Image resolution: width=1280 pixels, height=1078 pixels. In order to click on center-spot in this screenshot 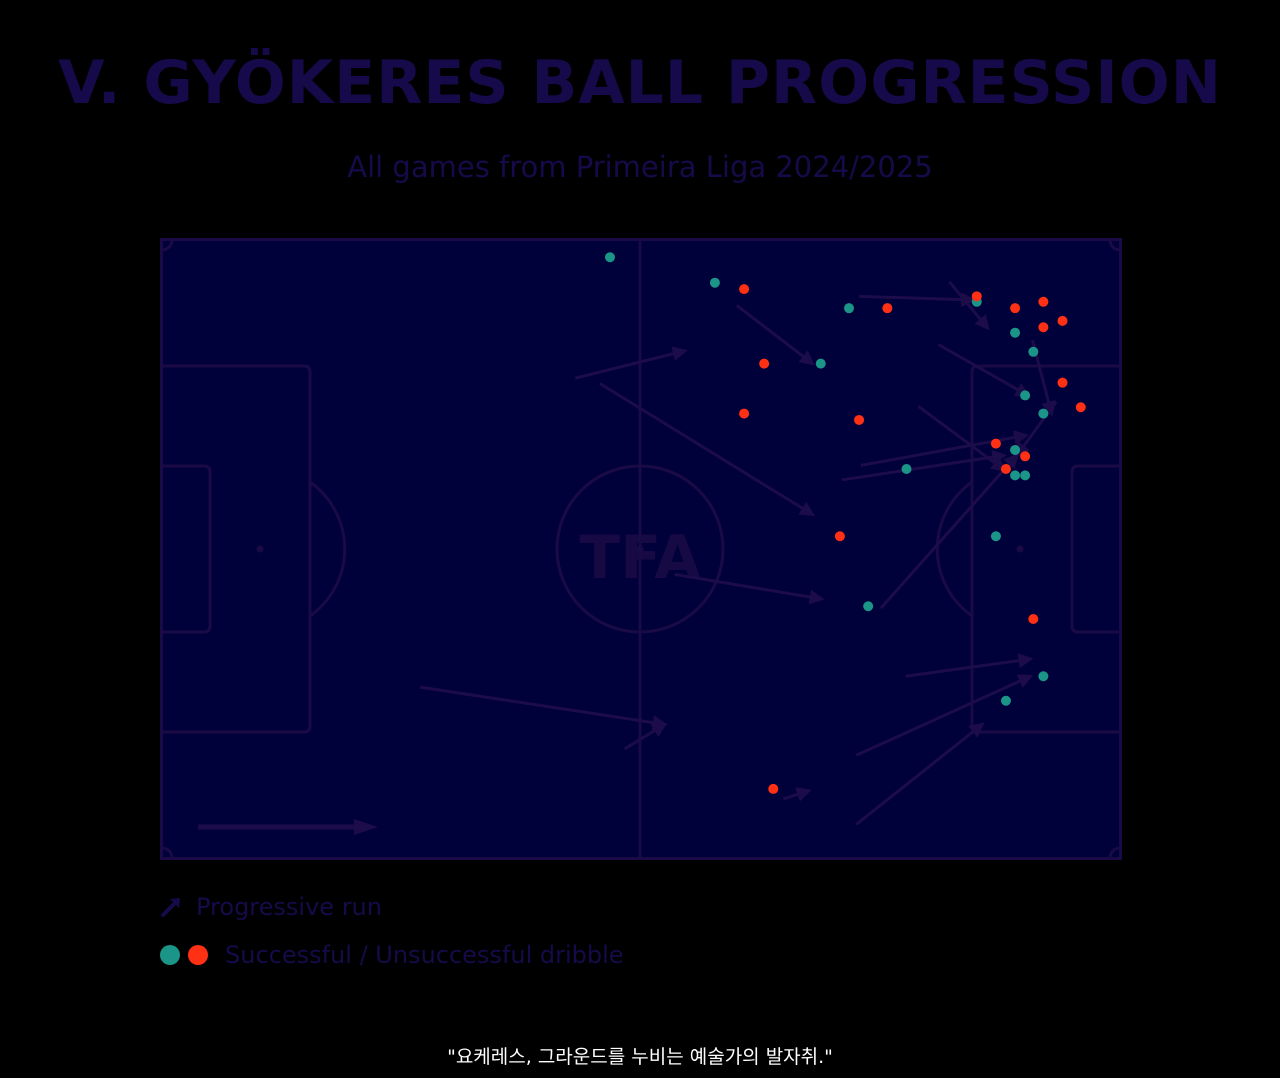, I will do `click(640, 549)`.